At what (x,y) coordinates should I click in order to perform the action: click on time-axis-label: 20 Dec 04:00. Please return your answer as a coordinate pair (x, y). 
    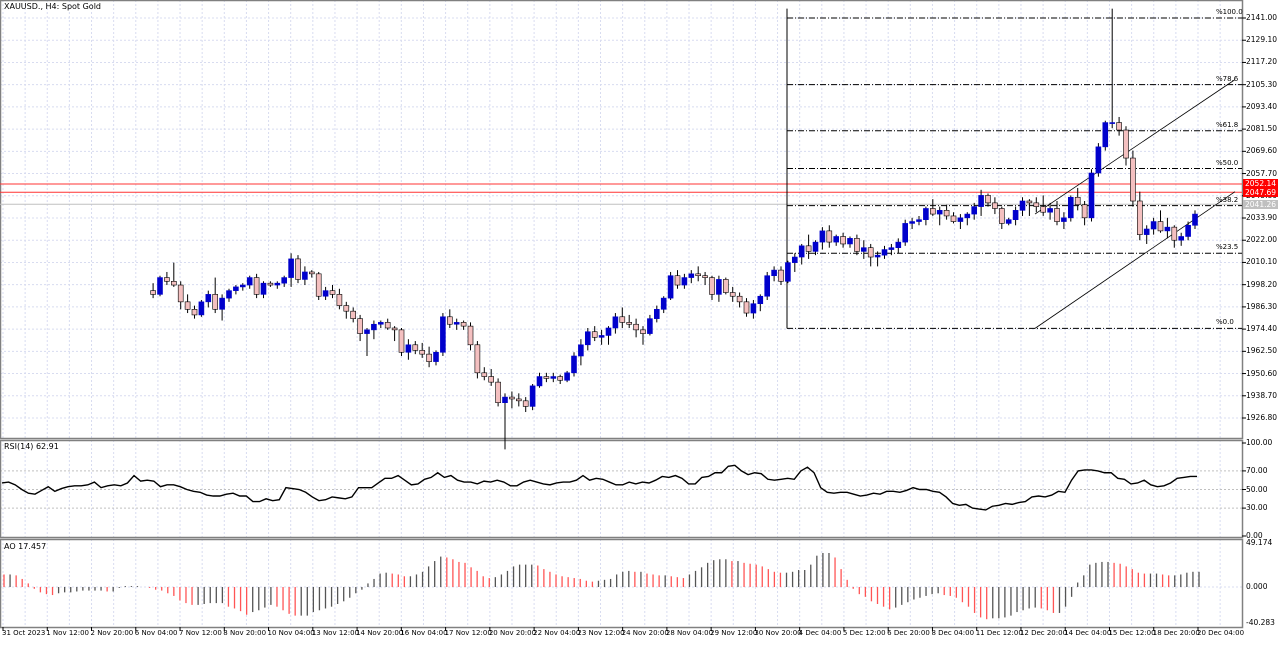
    Looking at the image, I should click on (1221, 633).